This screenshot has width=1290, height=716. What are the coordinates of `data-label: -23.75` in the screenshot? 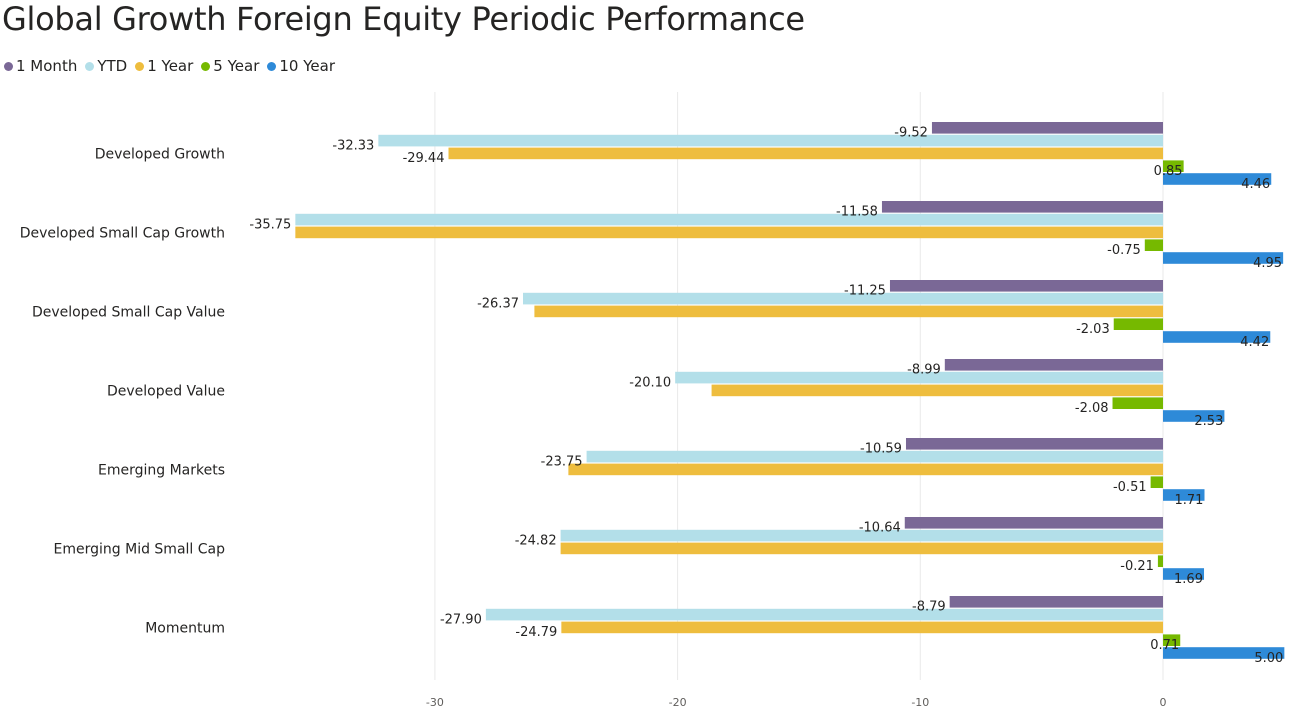 It's located at (562, 461).